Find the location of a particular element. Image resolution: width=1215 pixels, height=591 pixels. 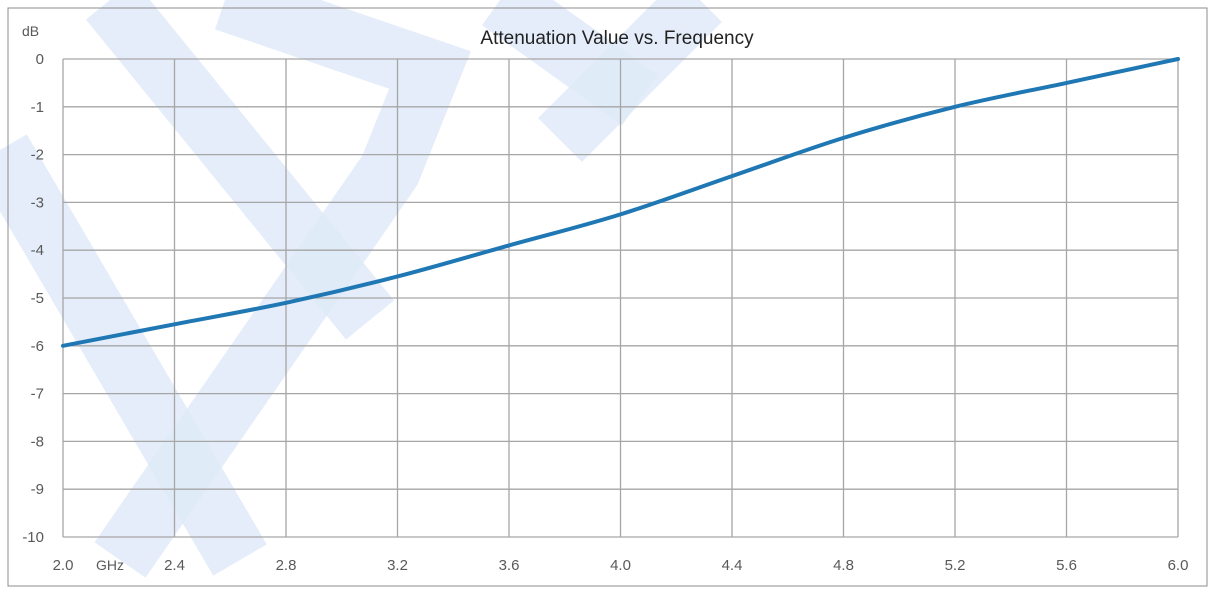

watermark-stroke is located at coordinates (630, 81).